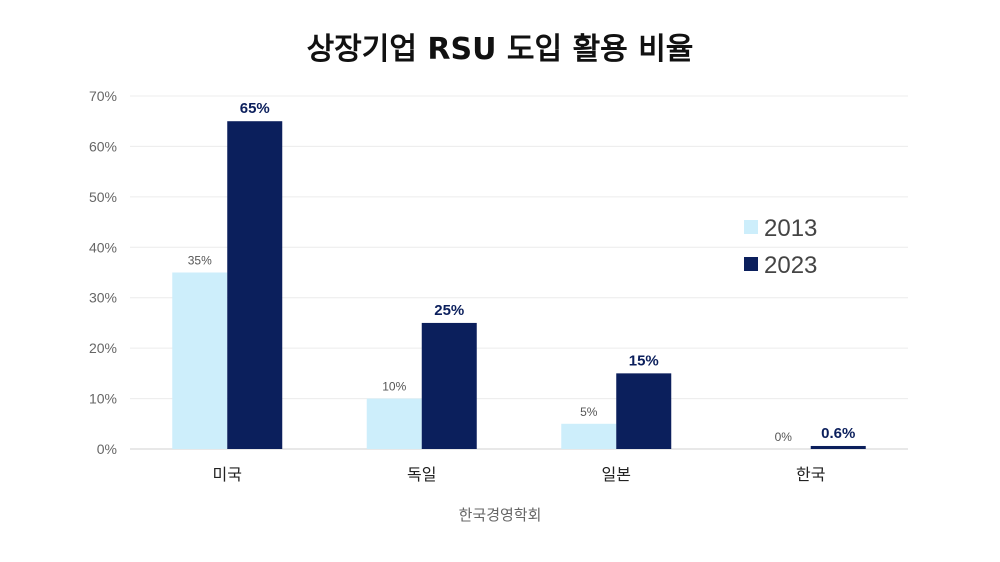  What do you see at coordinates (103, 96) in the screenshot?
I see `y-tick-label: 70%` at bounding box center [103, 96].